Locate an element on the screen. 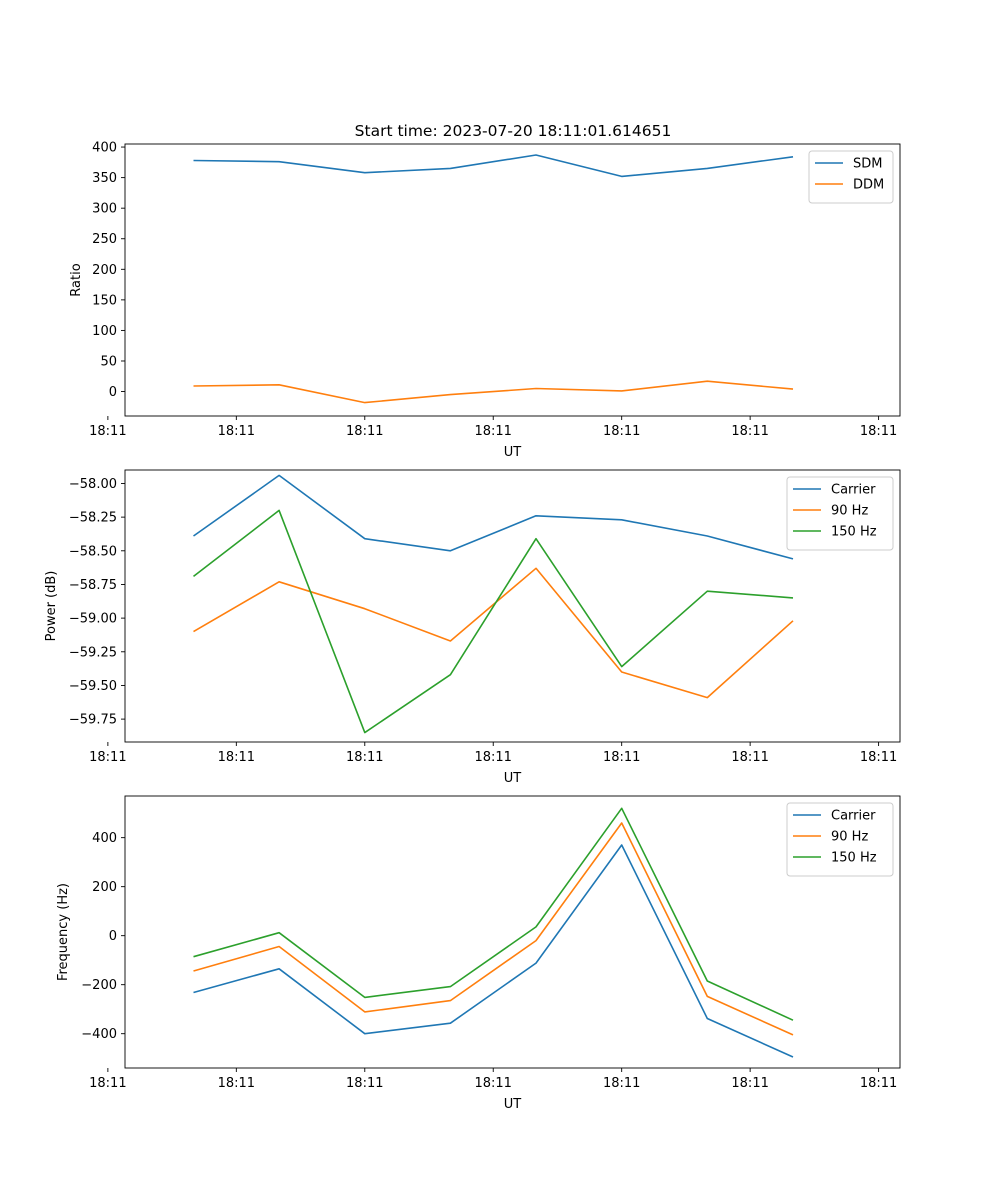 The width and height of the screenshot is (1000, 1200). figure-title: Start time: 2023-07-20 18:11:01.614651 is located at coordinates (513, 131).